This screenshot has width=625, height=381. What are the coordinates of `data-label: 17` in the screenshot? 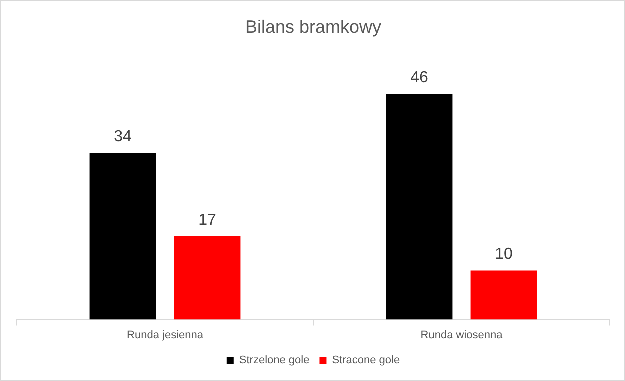 It's located at (207, 220).